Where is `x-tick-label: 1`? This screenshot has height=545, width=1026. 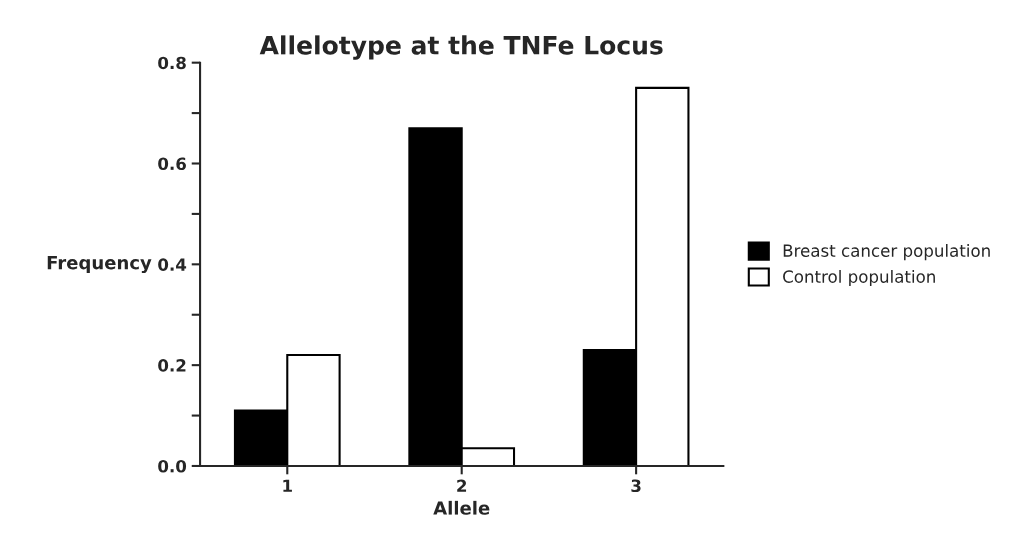
x-tick-label: 1 is located at coordinates (287, 485).